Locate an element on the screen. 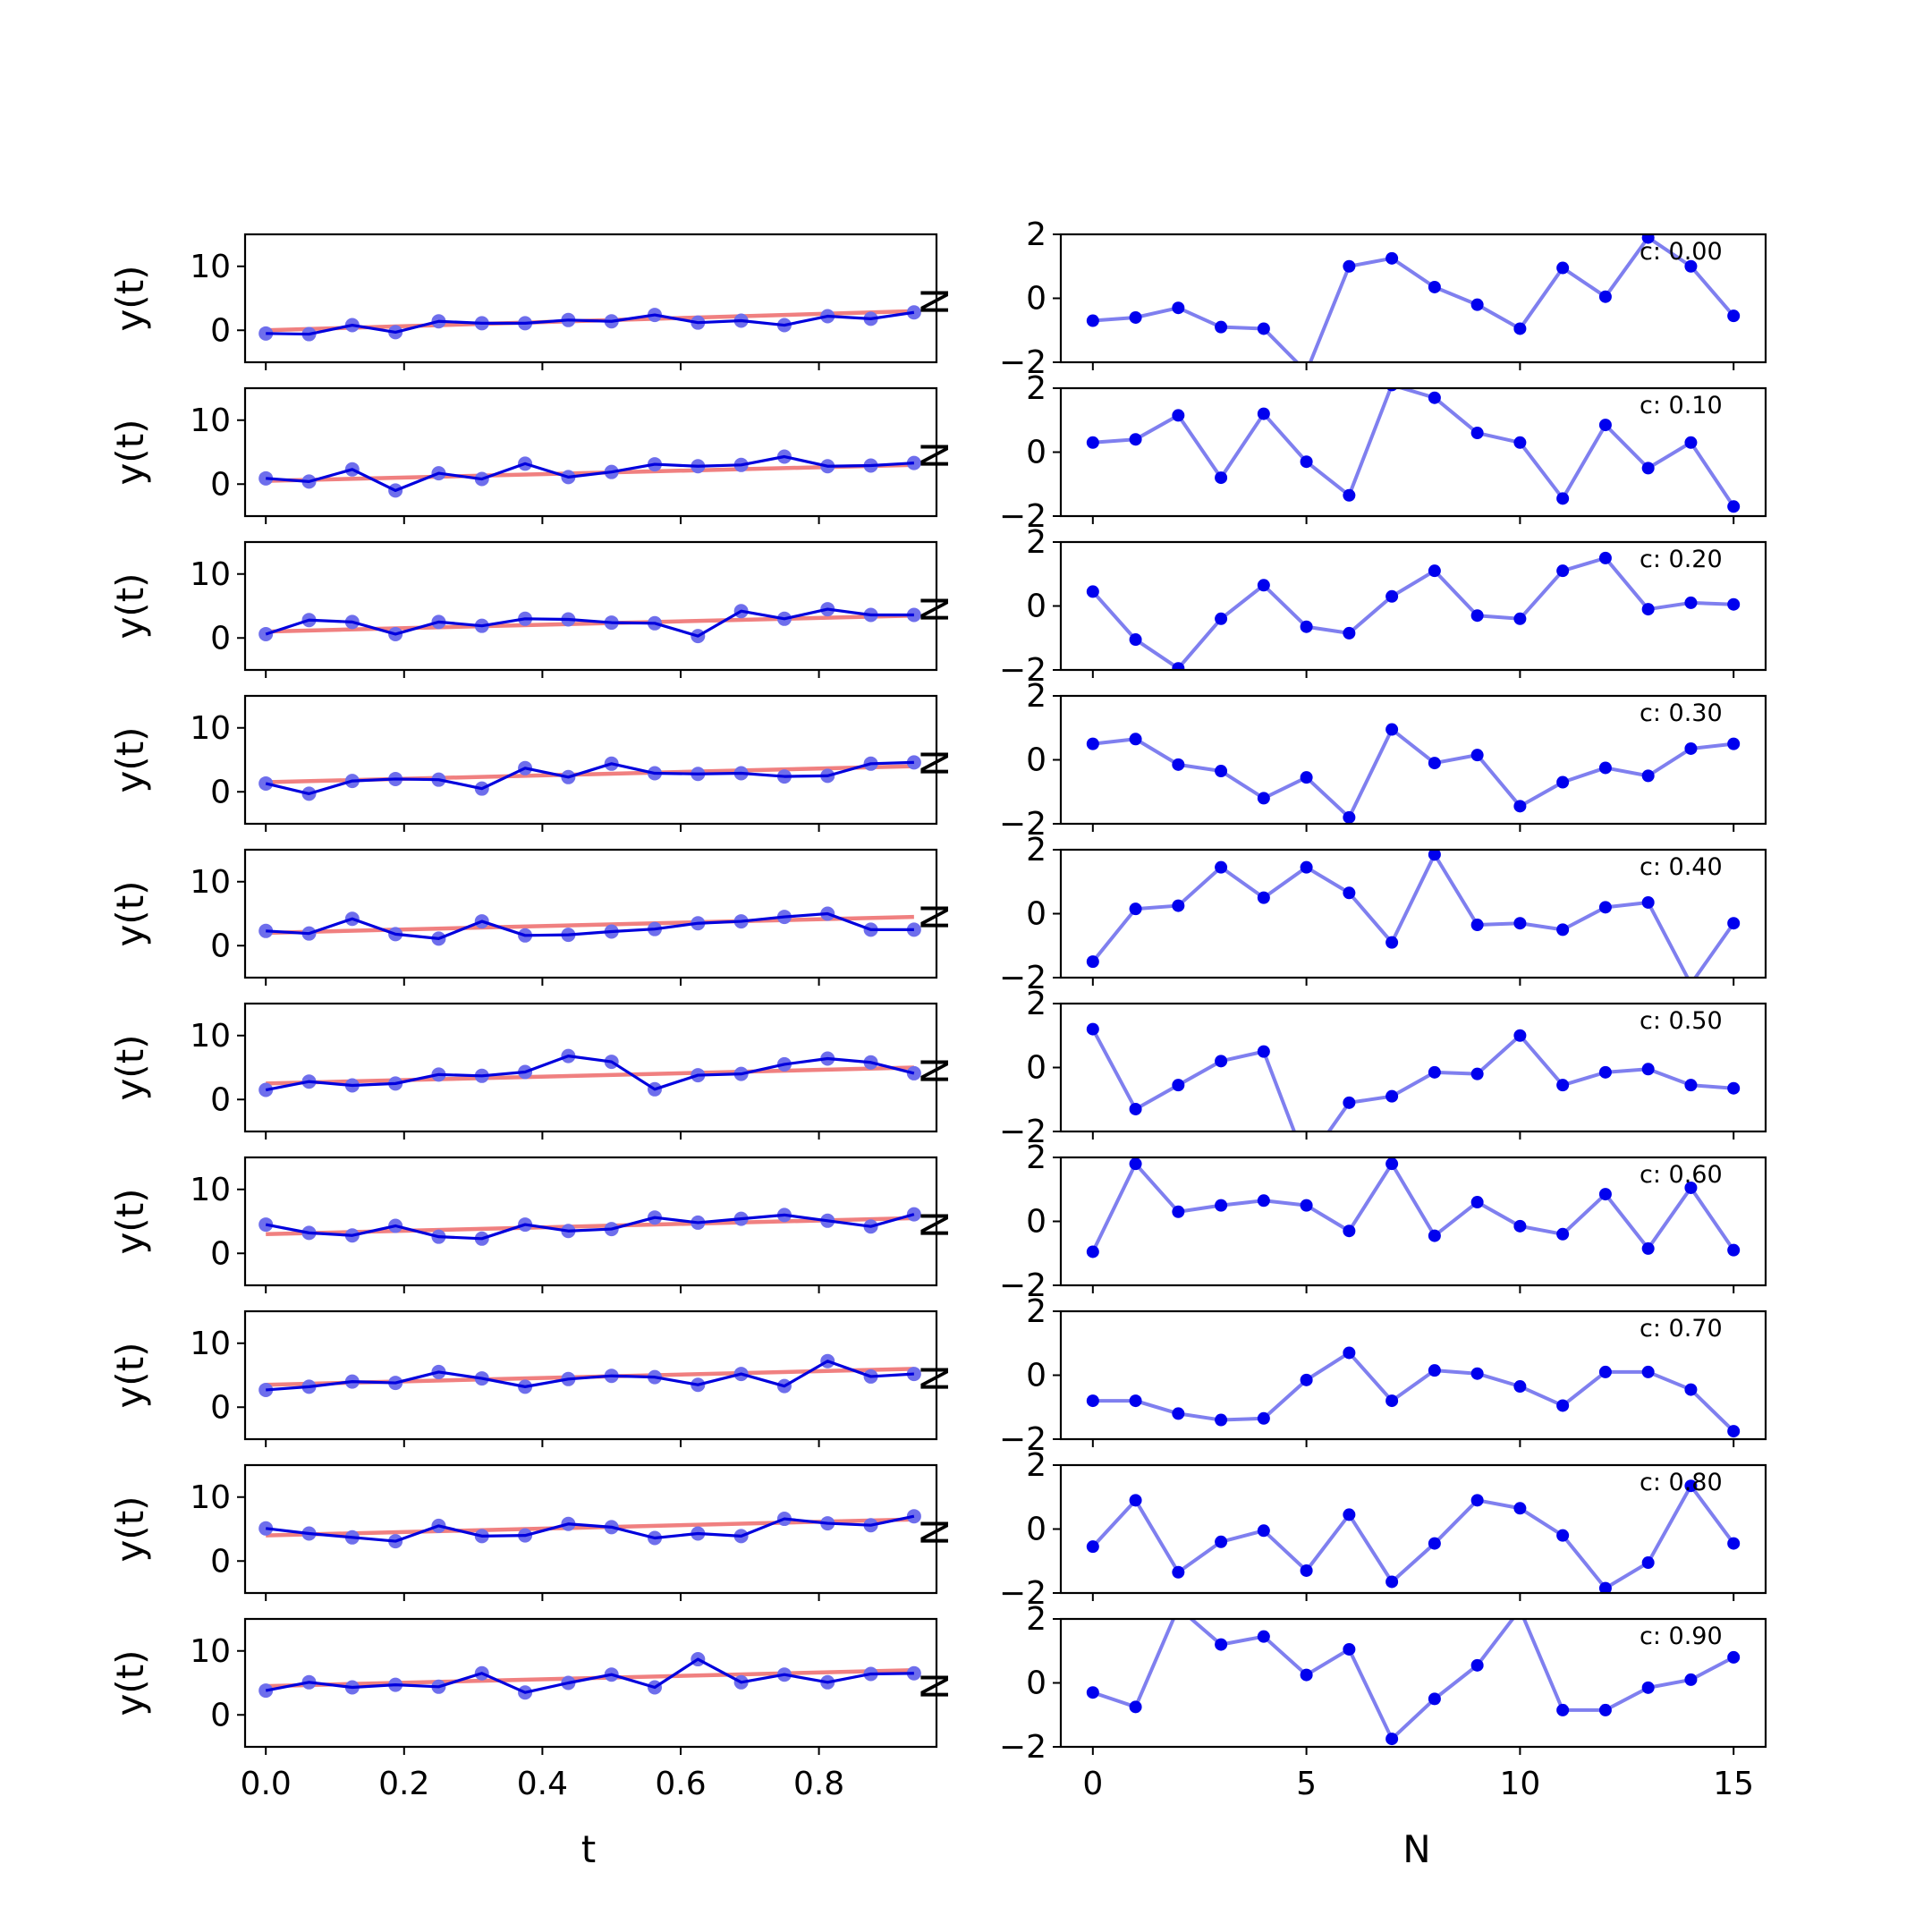  nz-plot-area is located at coordinates (1413, 914).